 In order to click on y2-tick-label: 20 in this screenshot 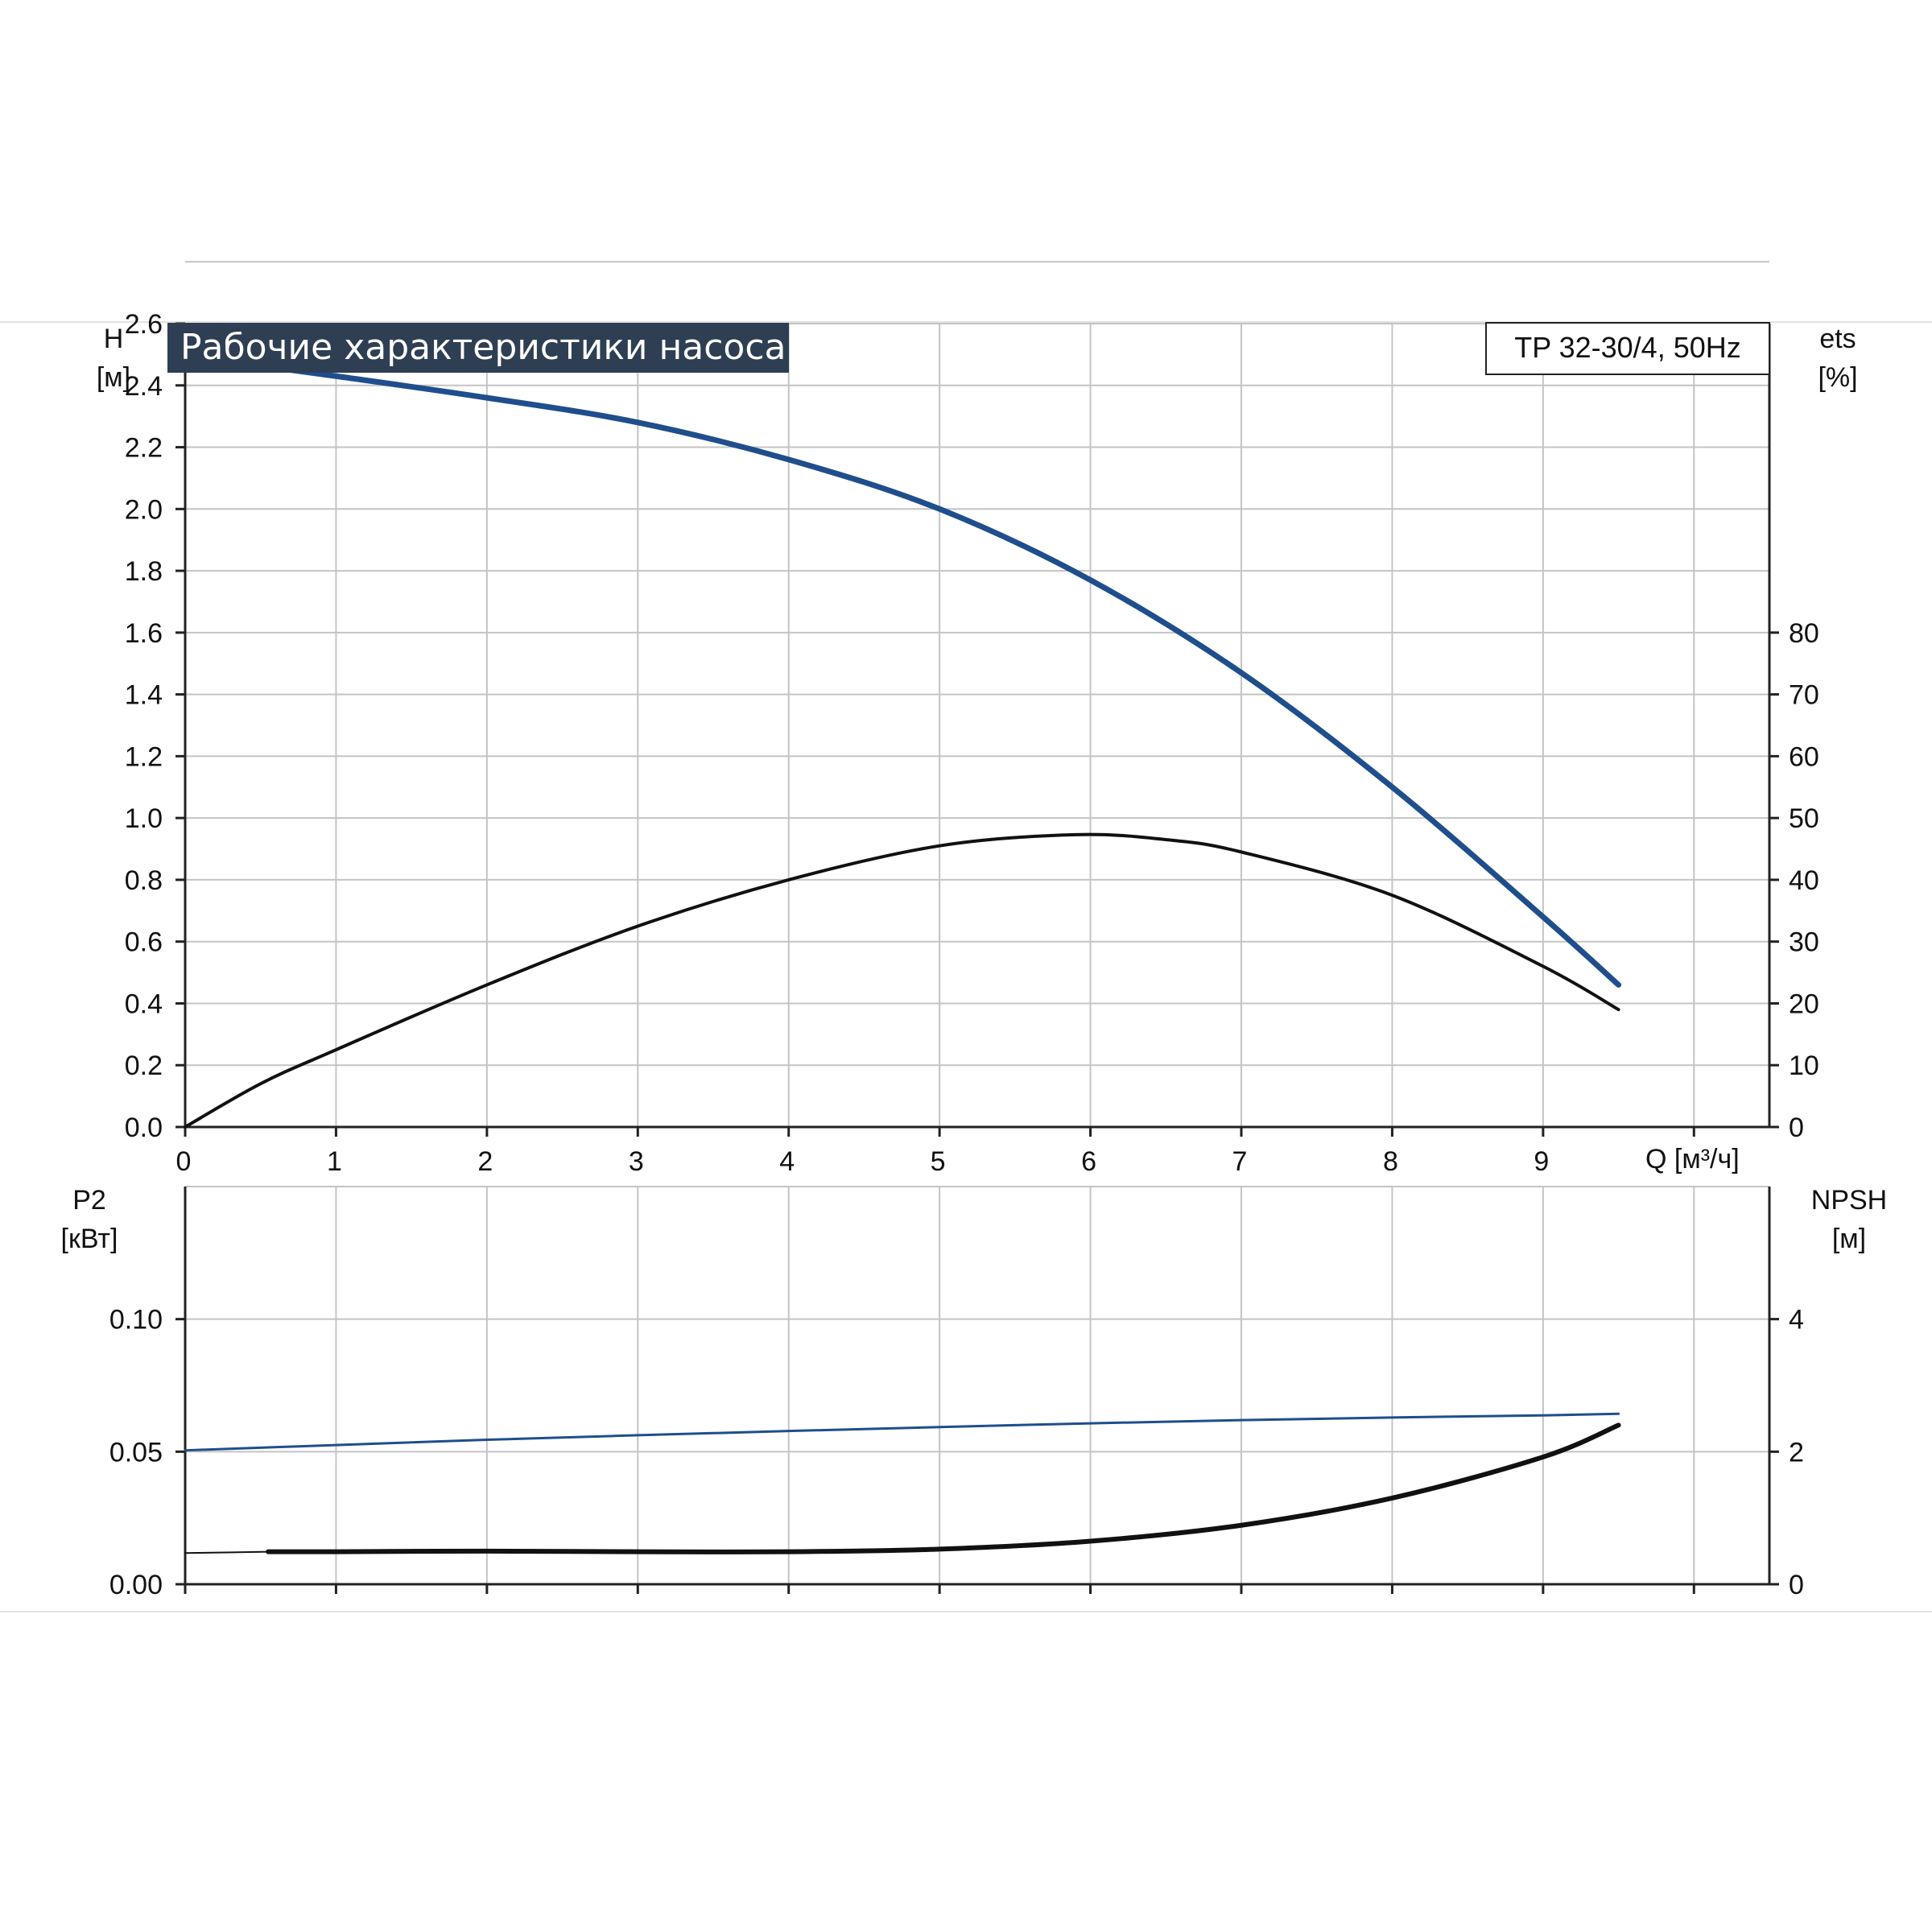, I will do `click(1804, 1004)`.